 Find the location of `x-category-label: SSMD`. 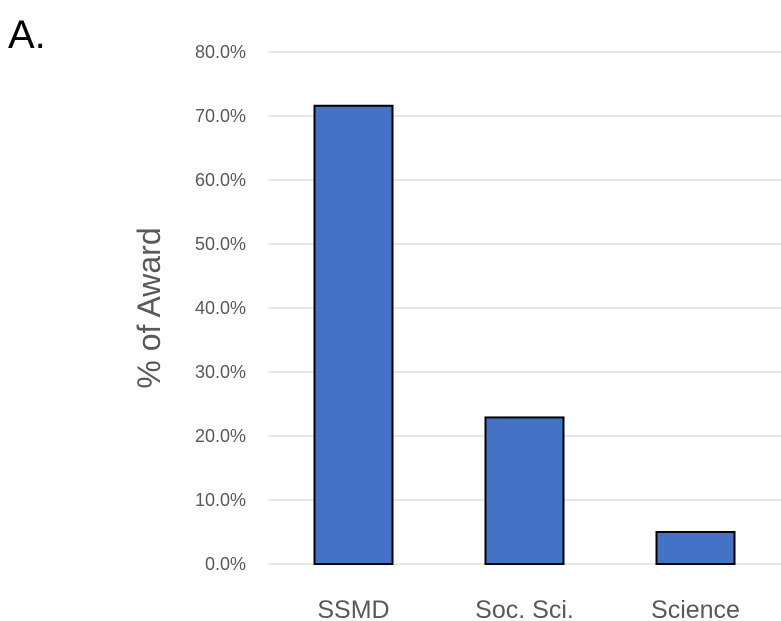

x-category-label: SSMD is located at coordinates (353, 608).